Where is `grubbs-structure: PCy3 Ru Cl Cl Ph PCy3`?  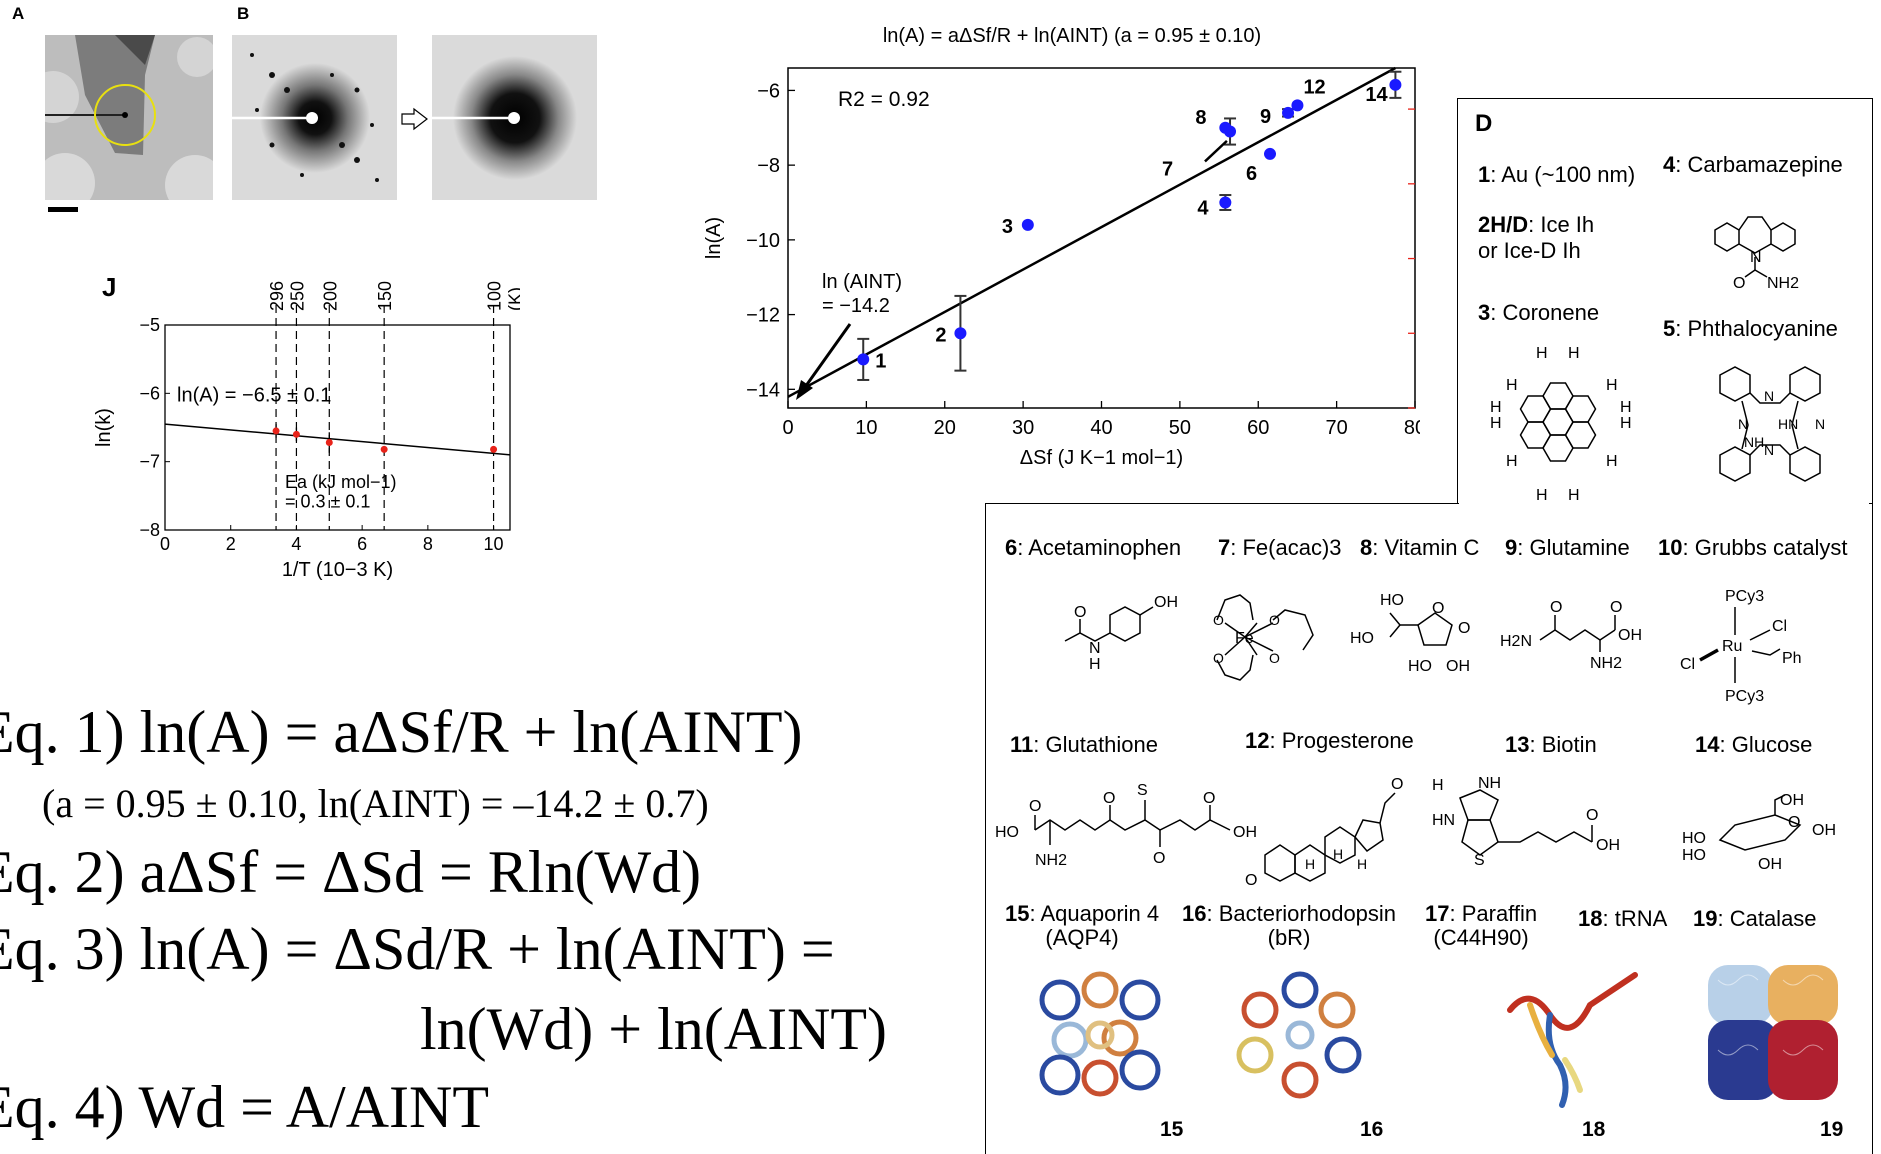
grubbs-structure: PCy3 Ru Cl Cl Ph PCy3 is located at coordinates (1741, 646).